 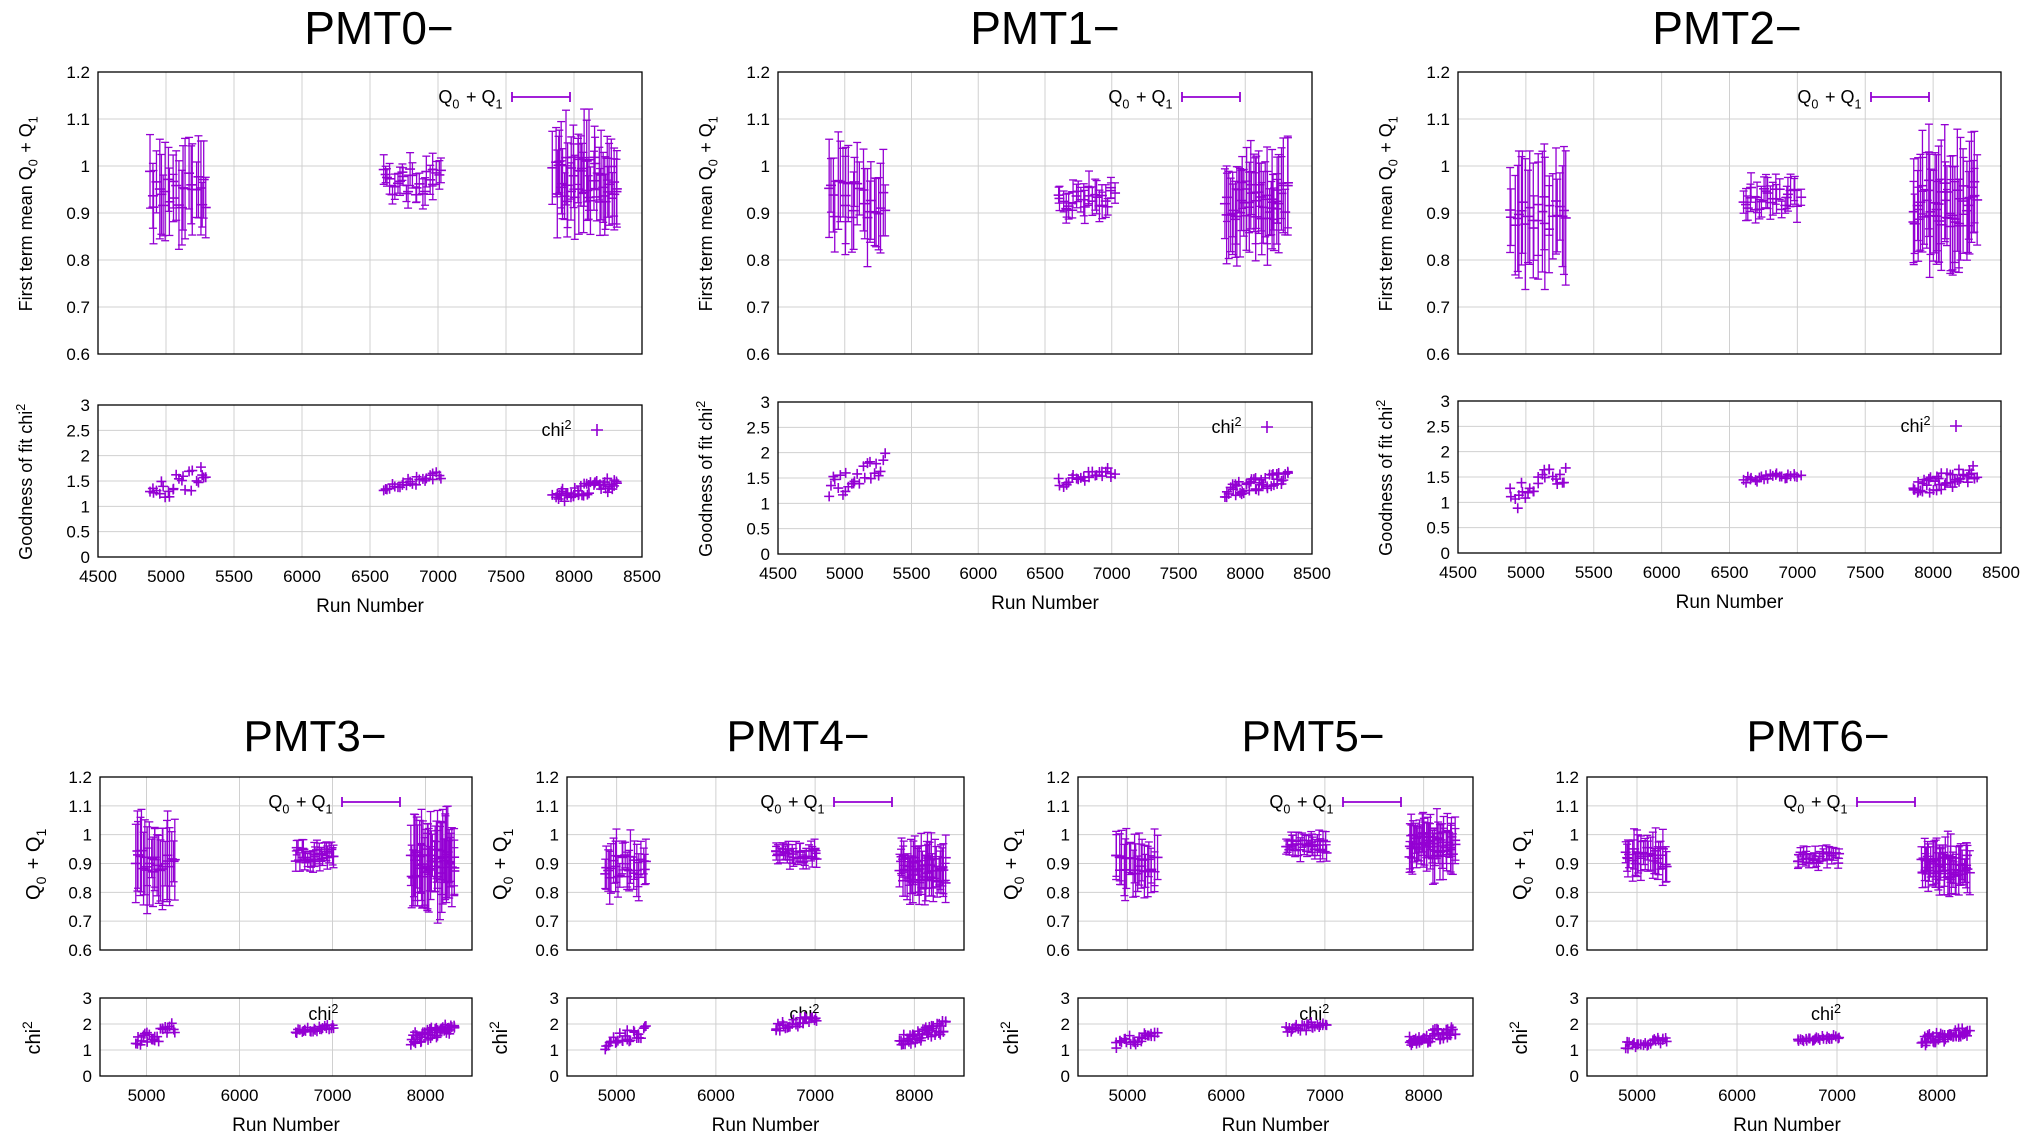 What do you see at coordinates (708, 213) in the screenshot?
I see `q-y-axis-label: First term mean Q0 + Q1` at bounding box center [708, 213].